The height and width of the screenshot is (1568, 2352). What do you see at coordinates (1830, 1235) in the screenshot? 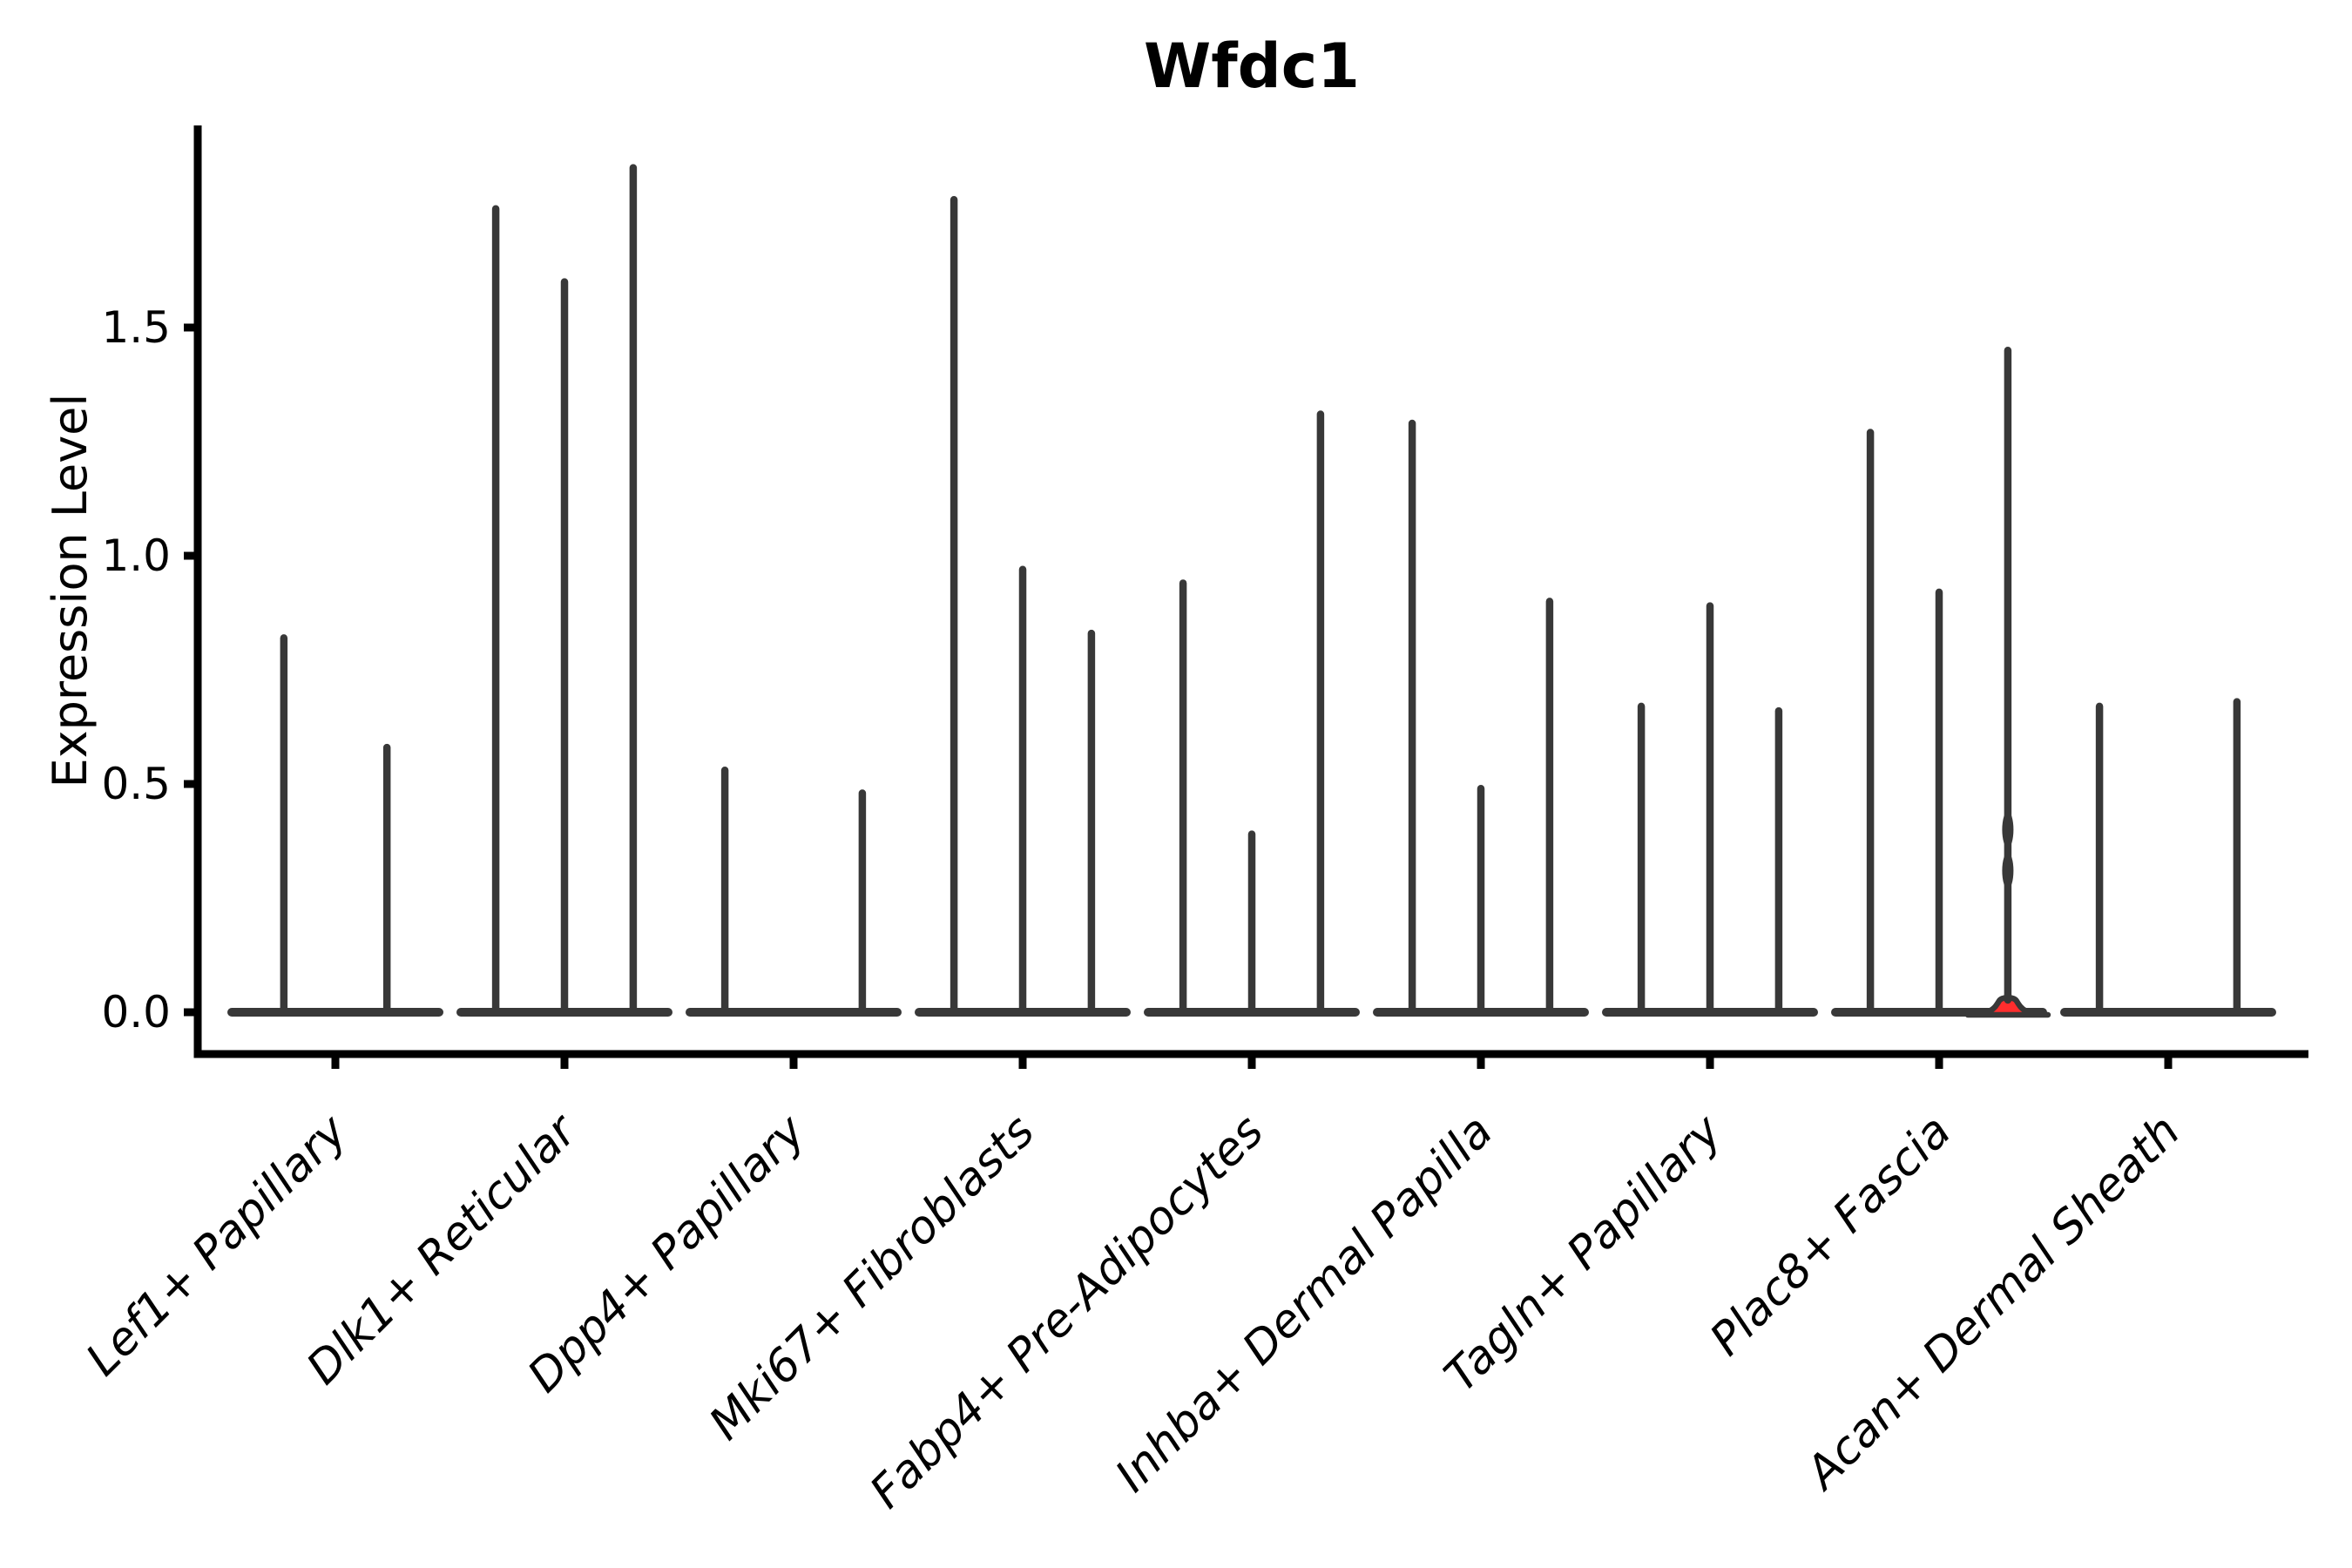
I see `category-label: Plac8+ Fascia` at bounding box center [1830, 1235].